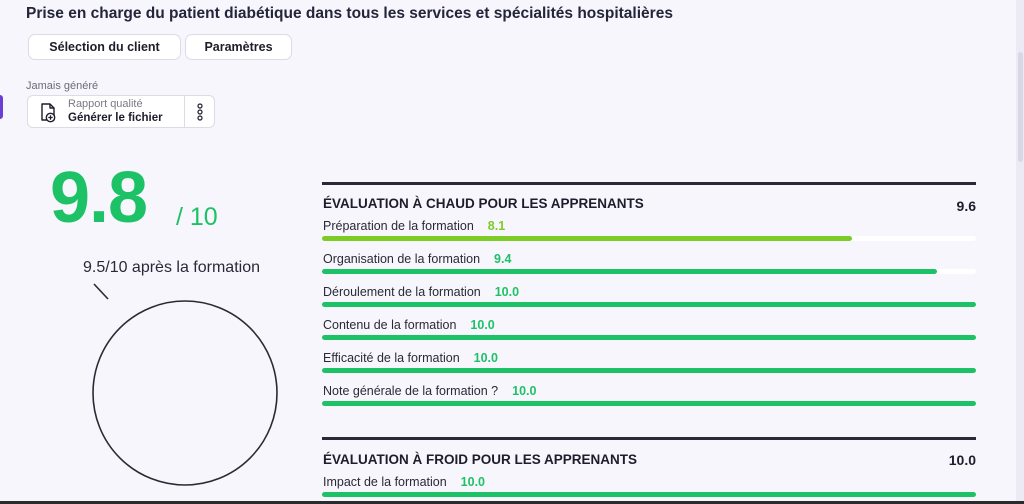 The image size is (1024, 504). What do you see at coordinates (104, 47) in the screenshot?
I see `client-selection-button: Sélection du client` at bounding box center [104, 47].